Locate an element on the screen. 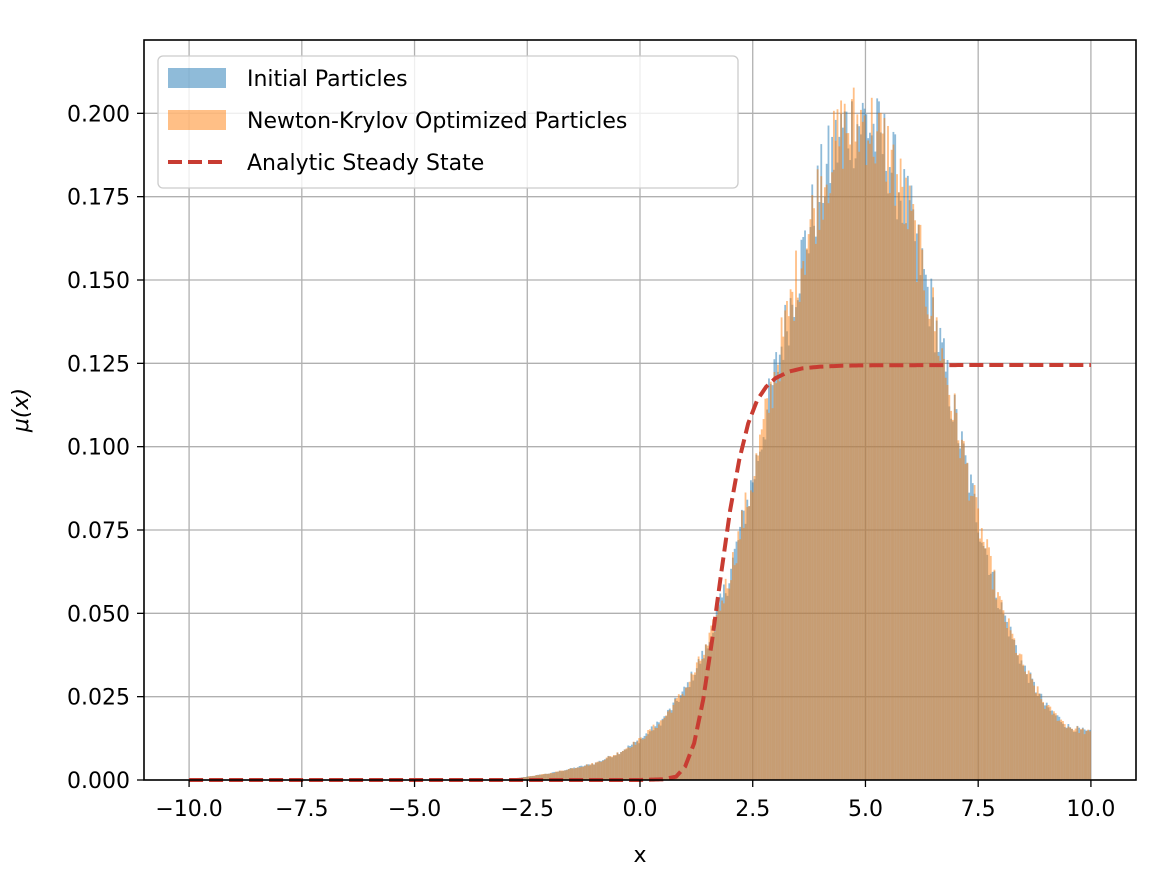  x-tick-label: −7.5 is located at coordinates (301, 809).